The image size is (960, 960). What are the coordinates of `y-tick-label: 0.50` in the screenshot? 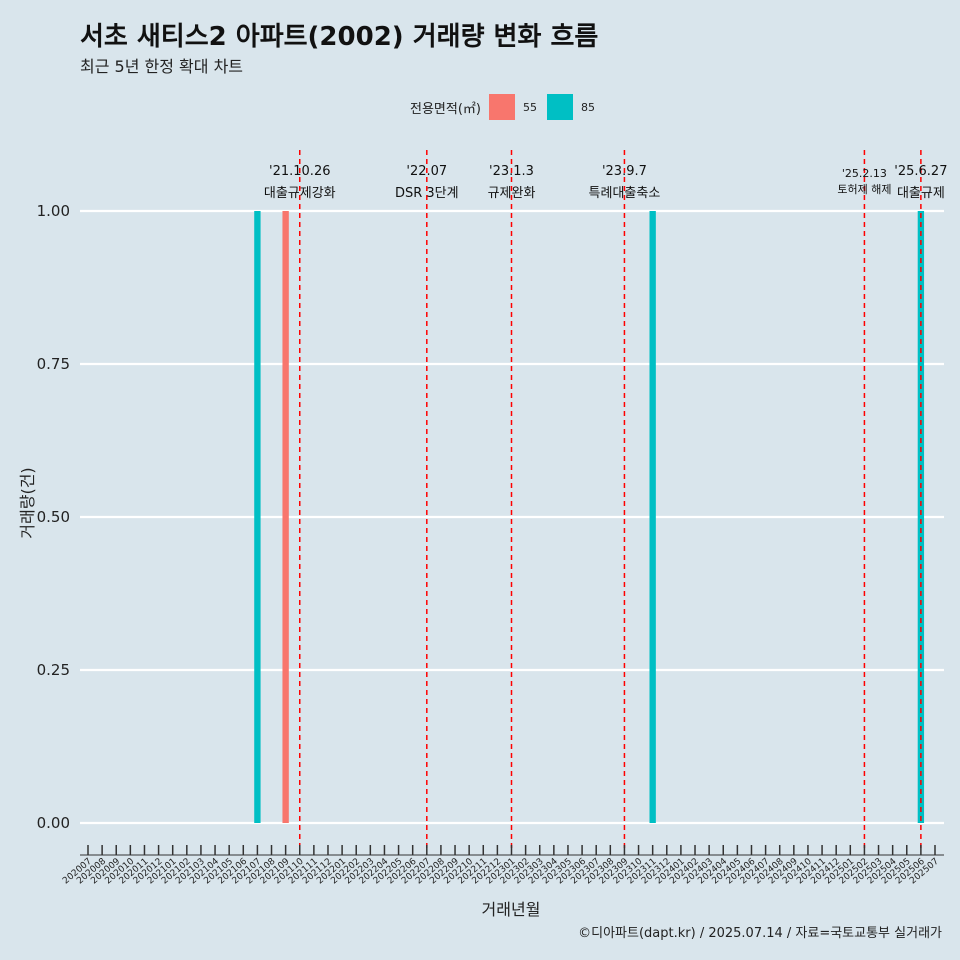 It's located at (53, 517).